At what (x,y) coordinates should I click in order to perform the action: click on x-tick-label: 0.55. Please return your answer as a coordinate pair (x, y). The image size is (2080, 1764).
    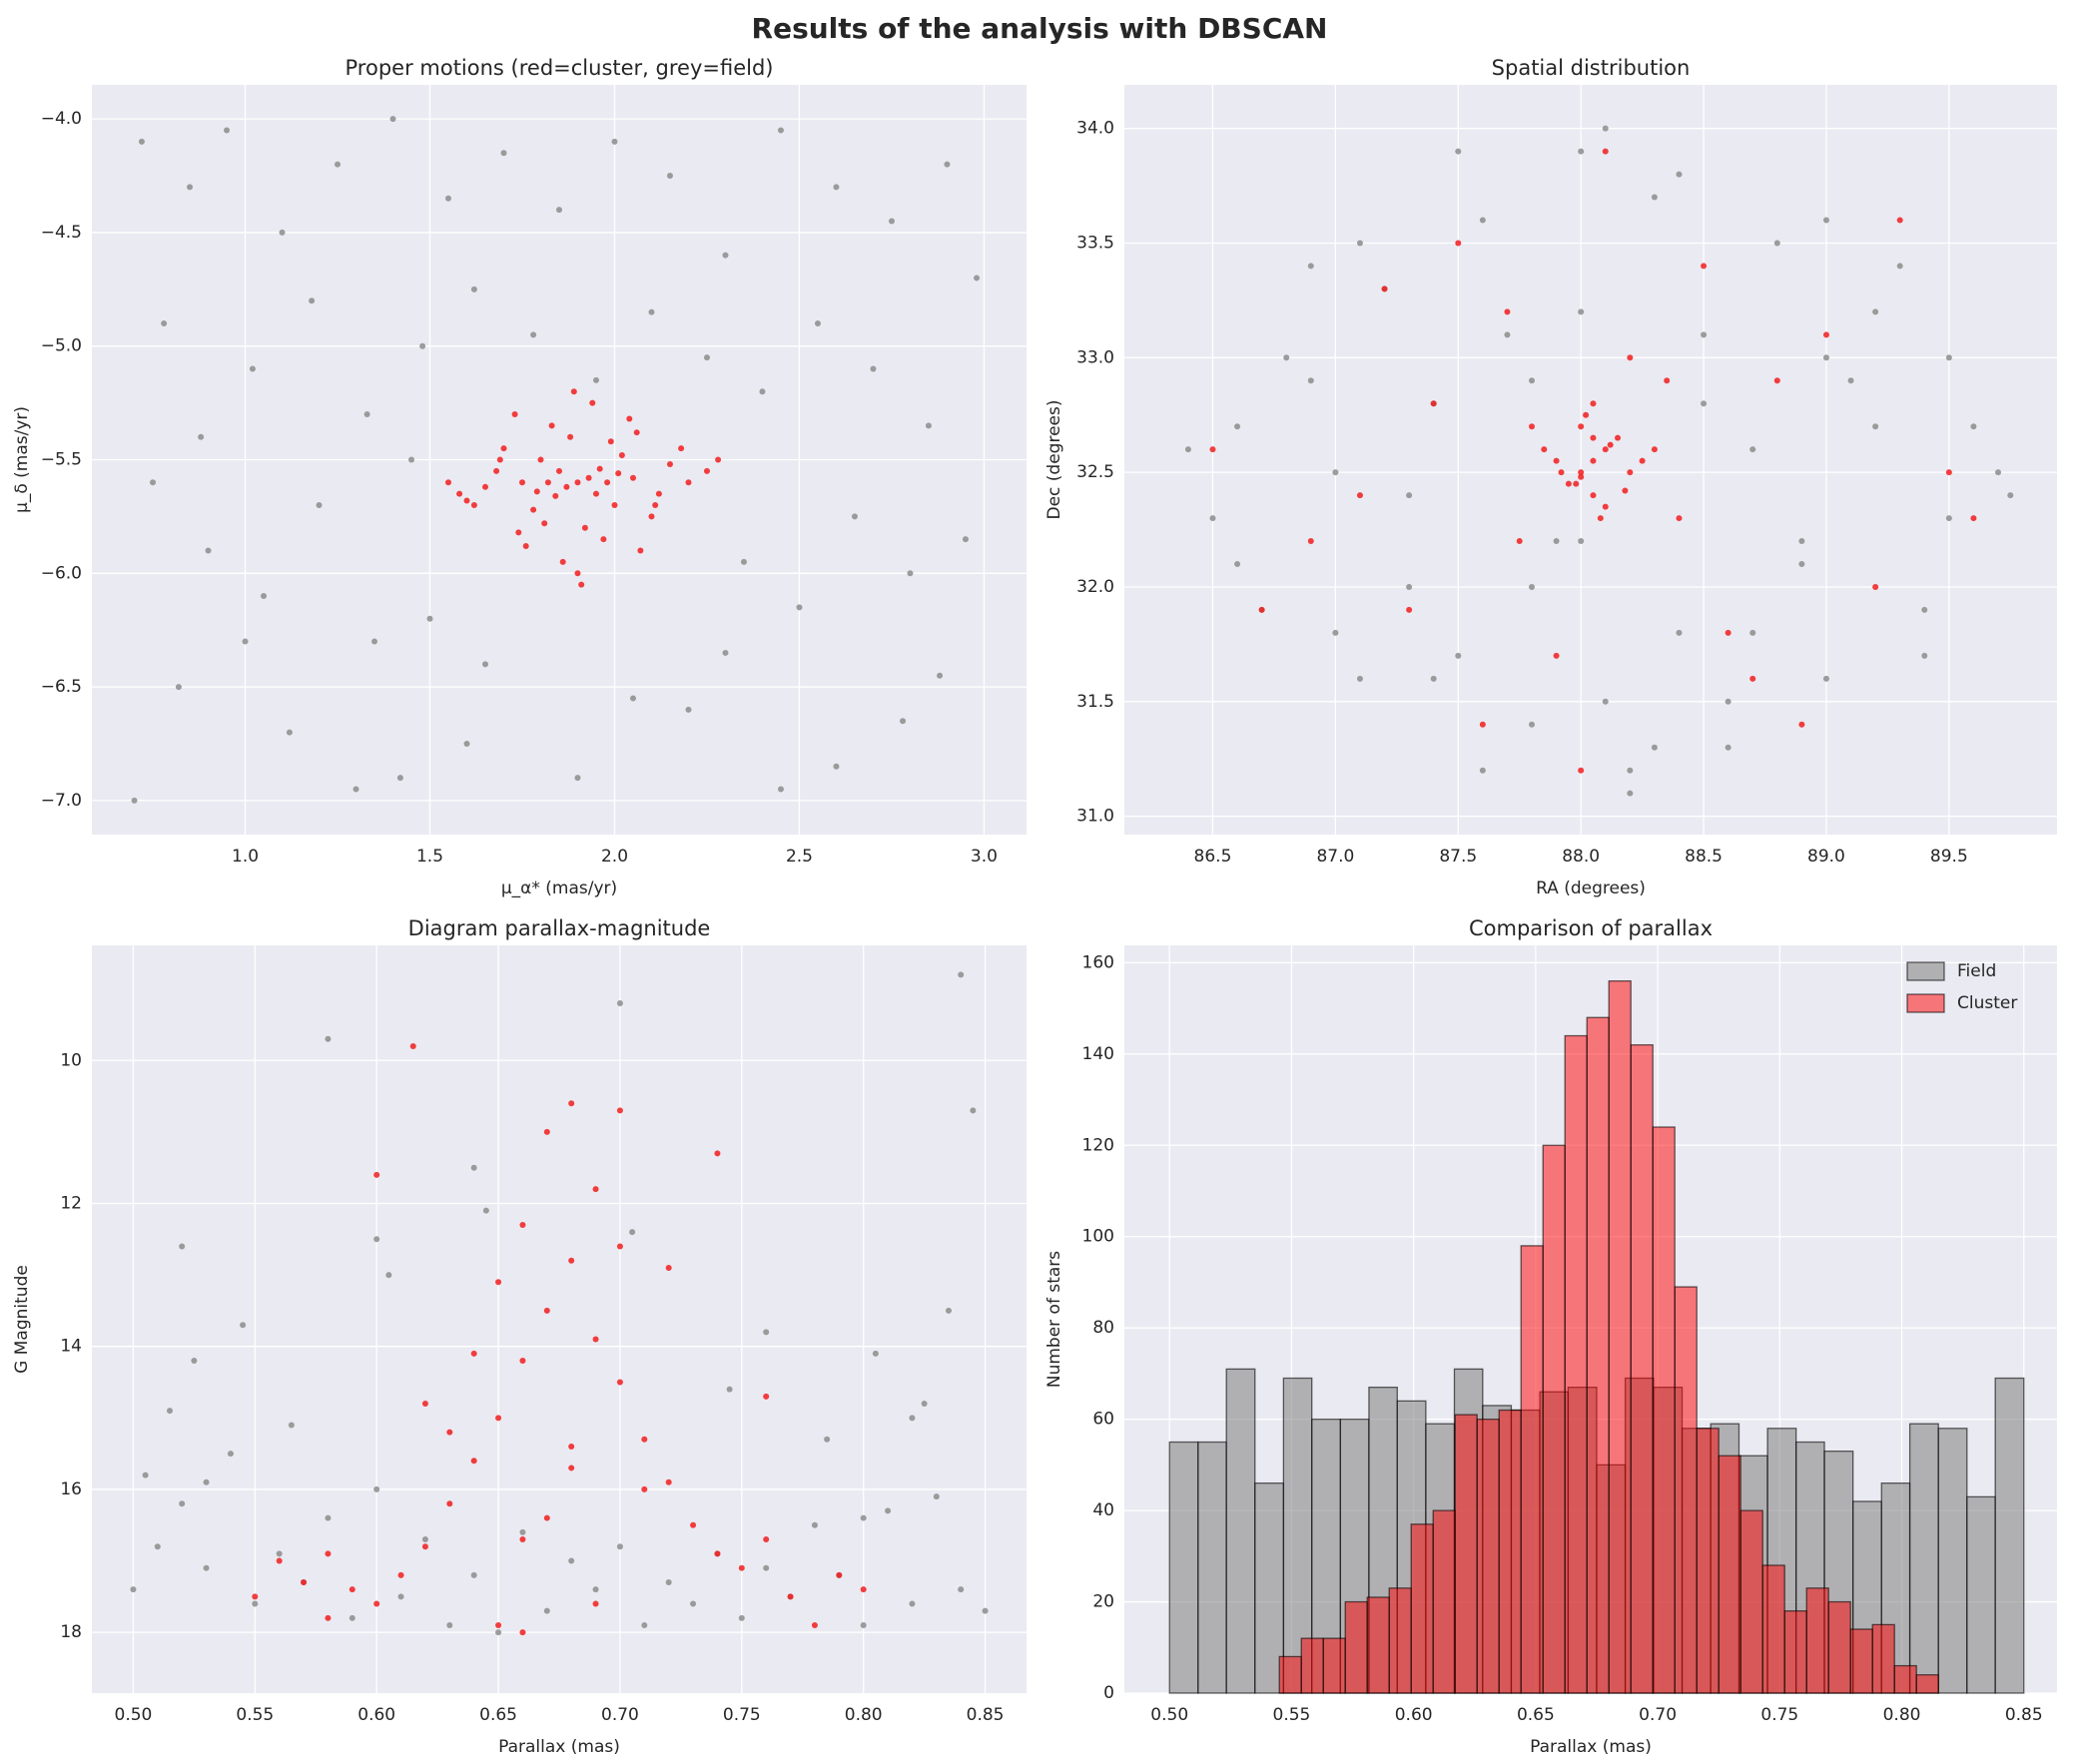
    Looking at the image, I should click on (255, 1715).